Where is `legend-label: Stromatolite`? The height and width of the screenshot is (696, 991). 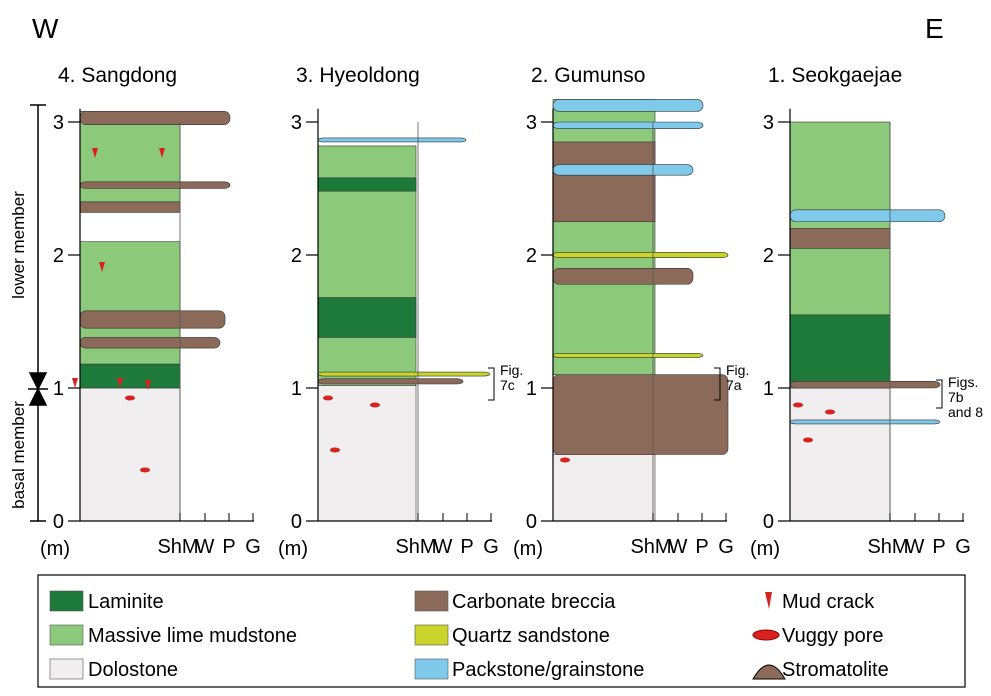 legend-label: Stromatolite is located at coordinates (835, 670).